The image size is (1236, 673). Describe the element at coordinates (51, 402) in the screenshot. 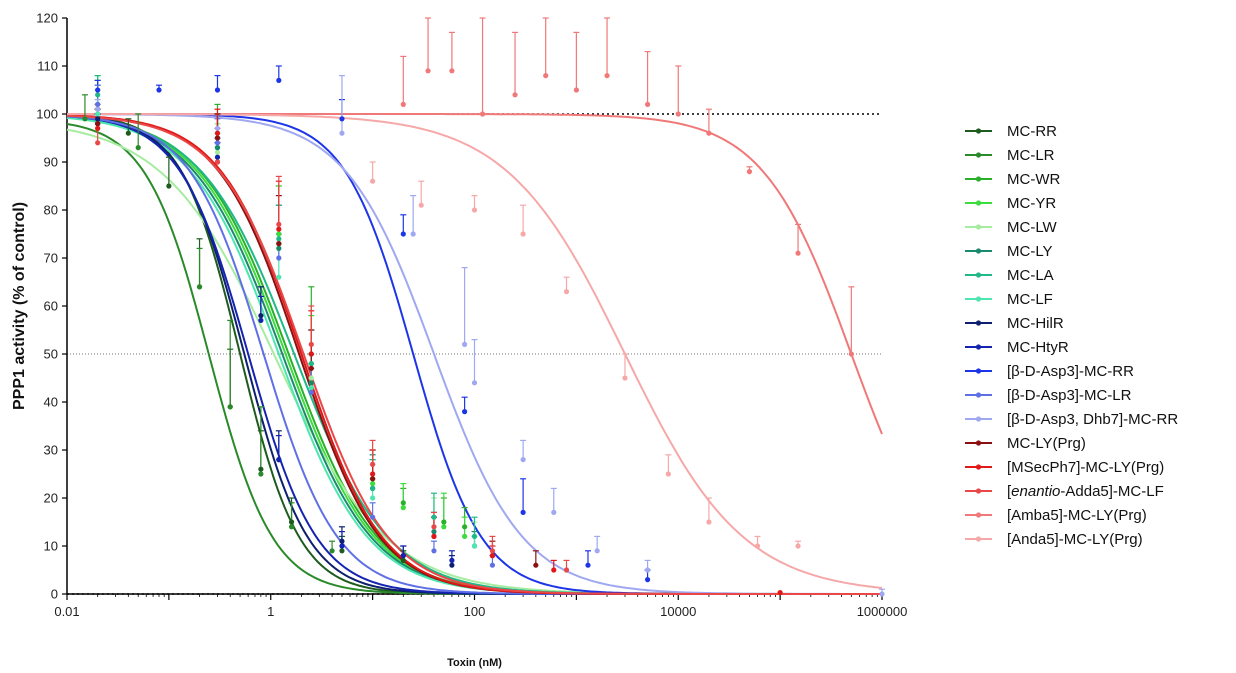

I see `y-tick-label: 40` at that location.